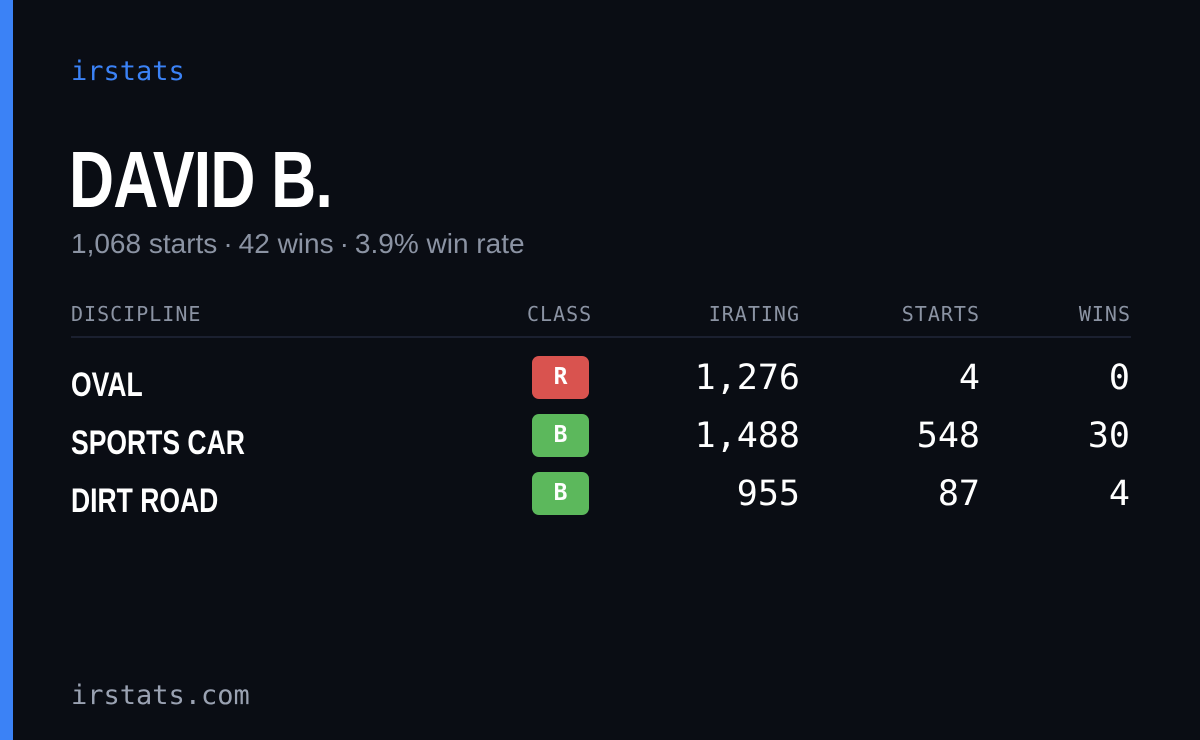 The height and width of the screenshot is (740, 1200). Describe the element at coordinates (940, 314) in the screenshot. I see `header-starts: STARTS` at that location.